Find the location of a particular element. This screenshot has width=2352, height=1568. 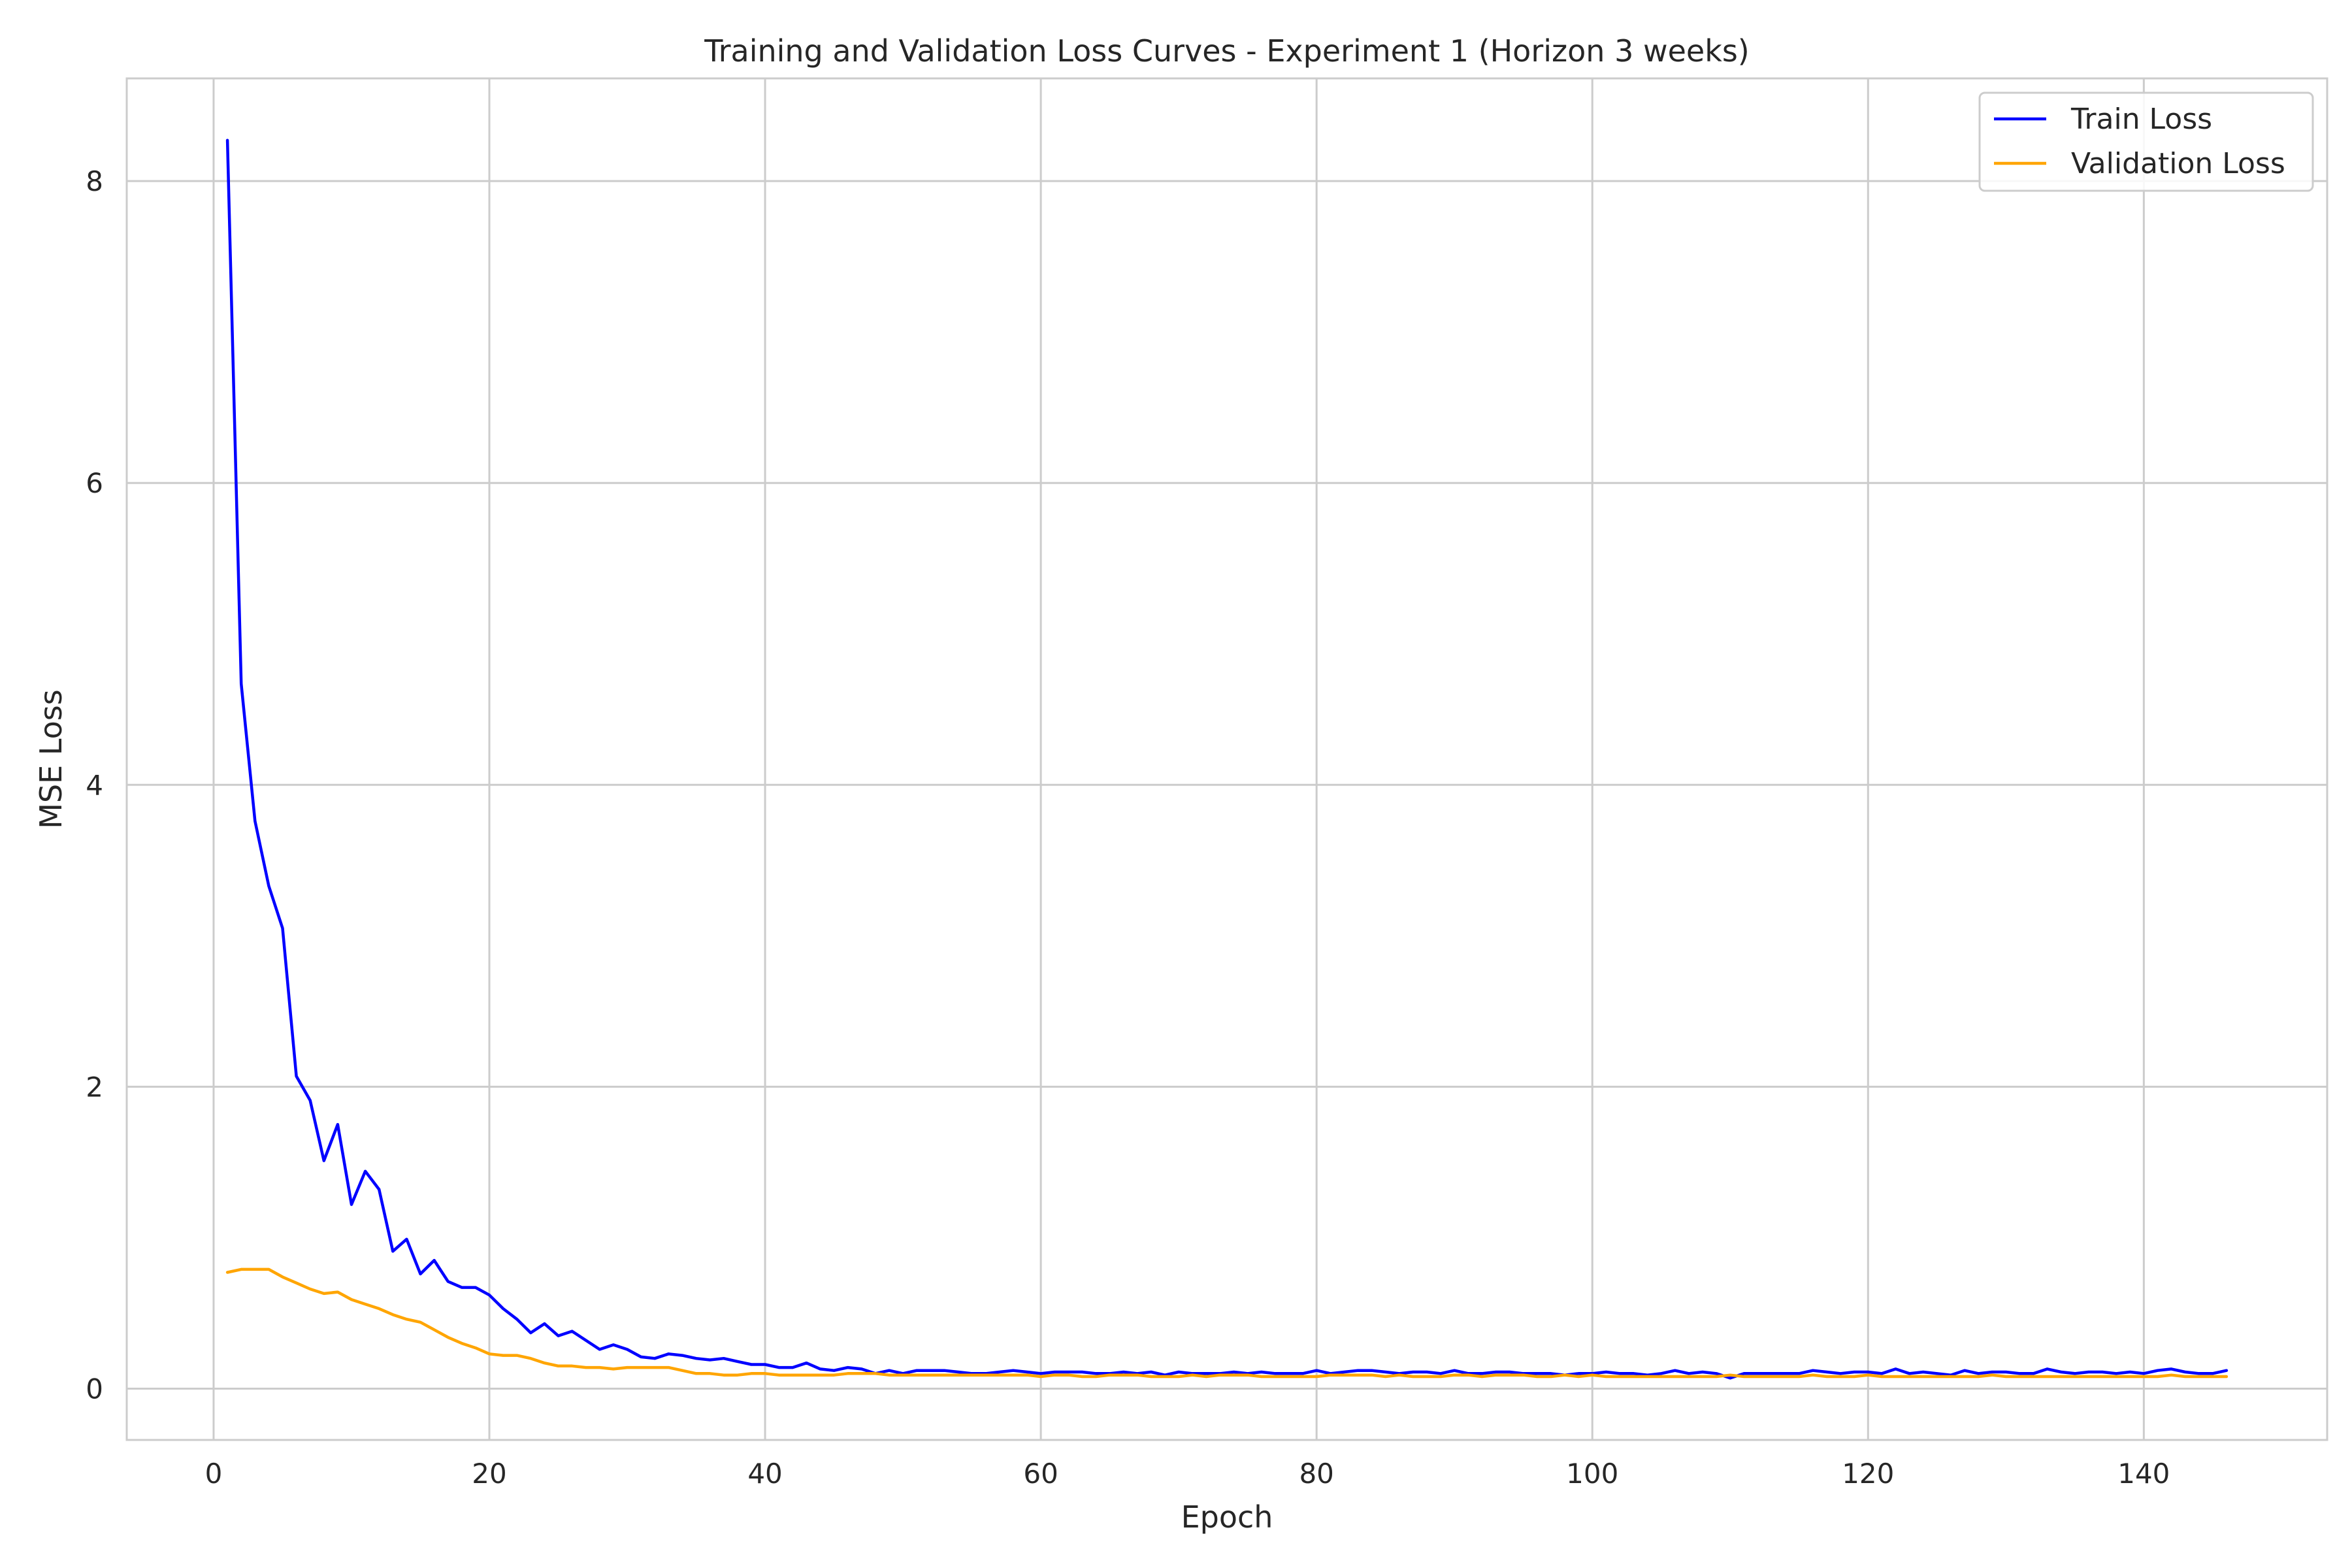

legend-label-validation-loss: Validation Loss is located at coordinates (2178, 163).